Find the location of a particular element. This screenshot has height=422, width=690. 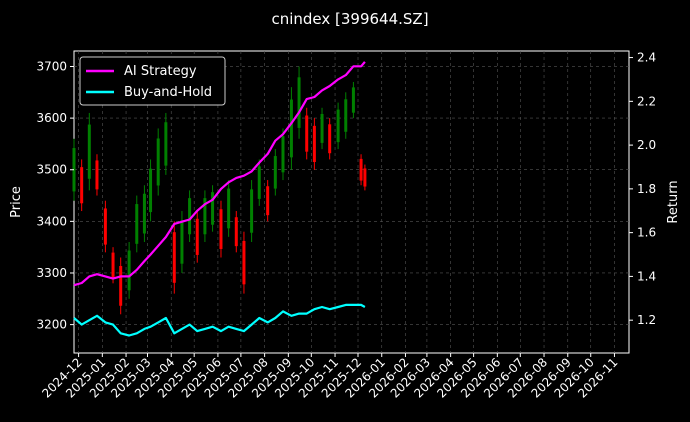

legend-label-ai-strategy: AI Strategy is located at coordinates (160, 71).